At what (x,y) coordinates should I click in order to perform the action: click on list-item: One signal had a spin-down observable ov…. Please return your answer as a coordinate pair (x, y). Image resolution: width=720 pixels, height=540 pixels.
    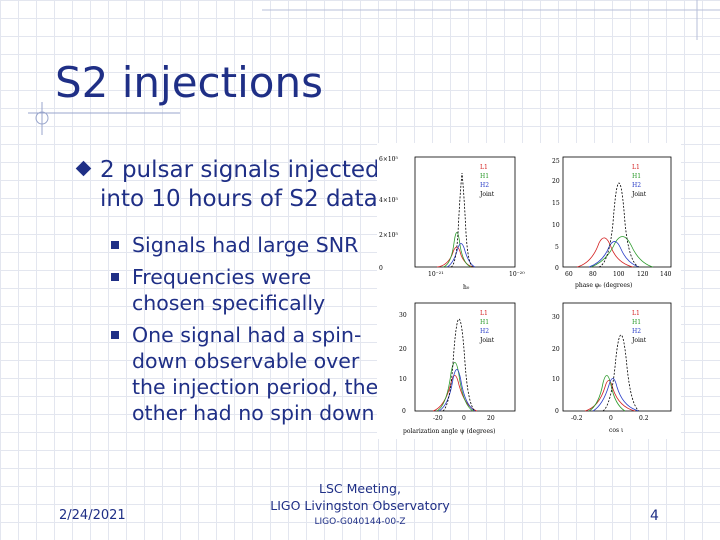
    Looking at the image, I should click on (242, 374).